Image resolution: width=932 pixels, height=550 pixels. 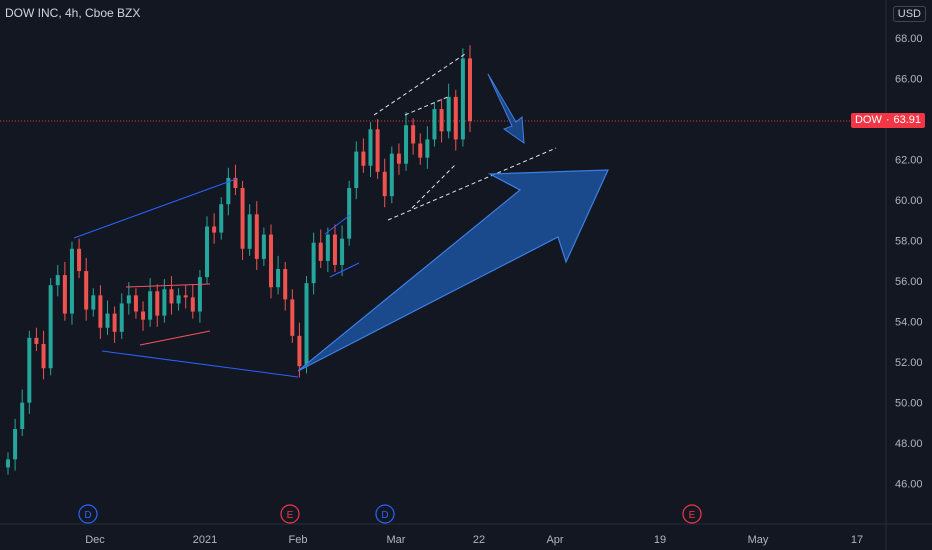 I want to click on price-tick-label: 56.00, so click(x=909, y=282).